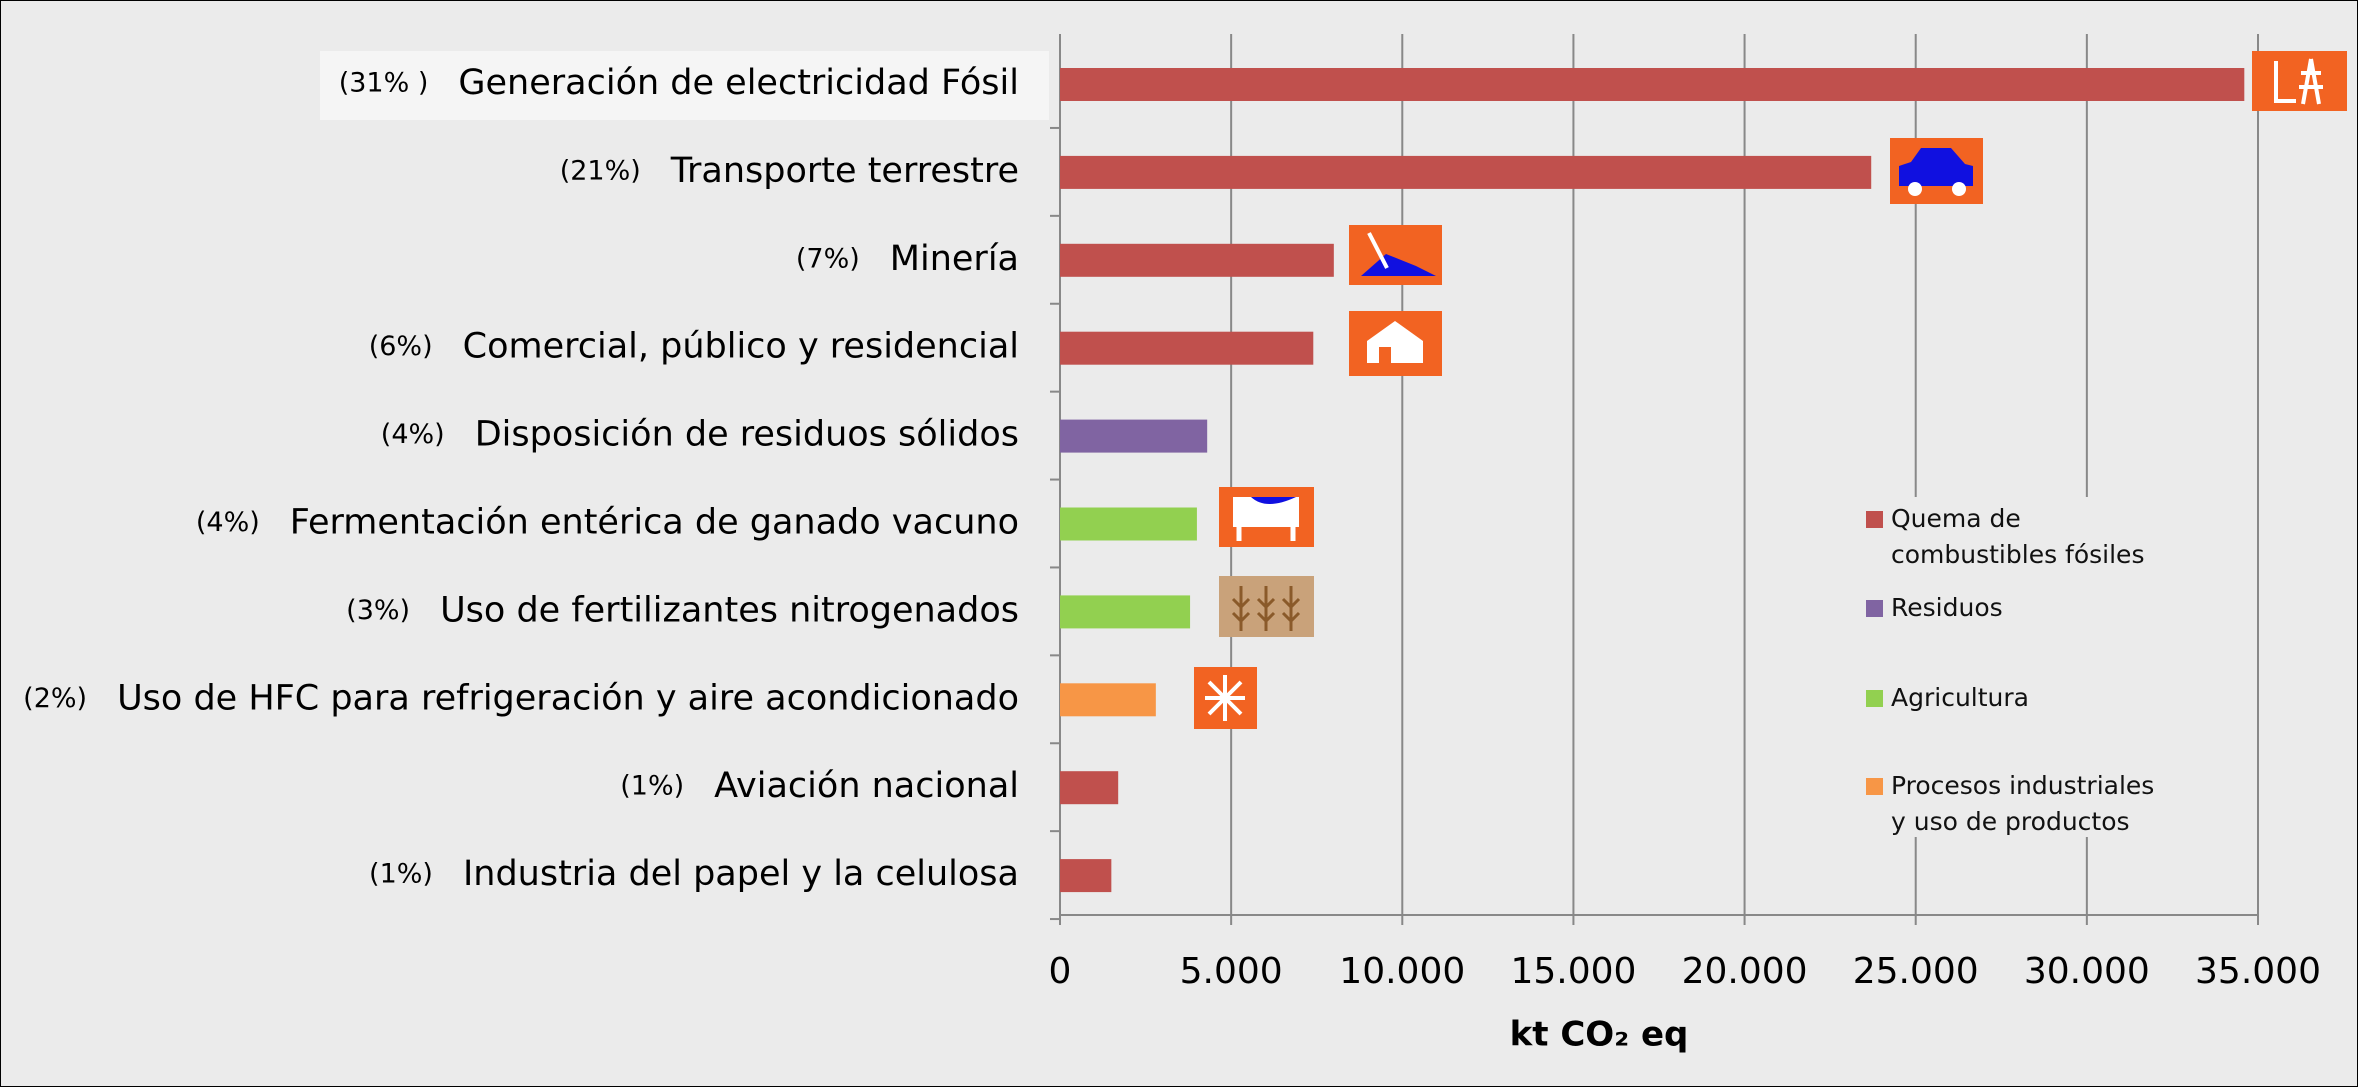  Describe the element at coordinates (747, 435) in the screenshot. I see `category-label: Disposición de residuos sólidos` at that location.